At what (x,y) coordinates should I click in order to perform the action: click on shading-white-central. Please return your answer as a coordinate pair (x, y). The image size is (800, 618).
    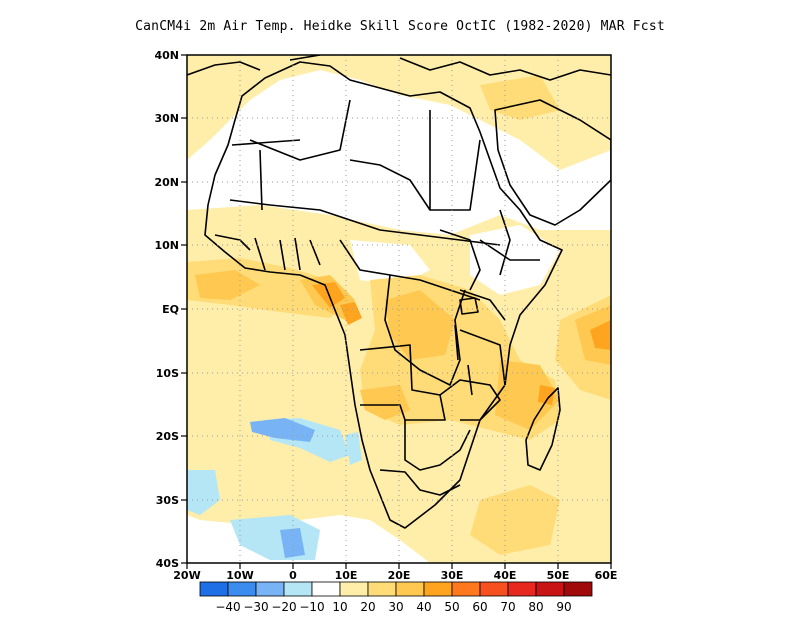
    Looking at the image, I should click on (390, 262).